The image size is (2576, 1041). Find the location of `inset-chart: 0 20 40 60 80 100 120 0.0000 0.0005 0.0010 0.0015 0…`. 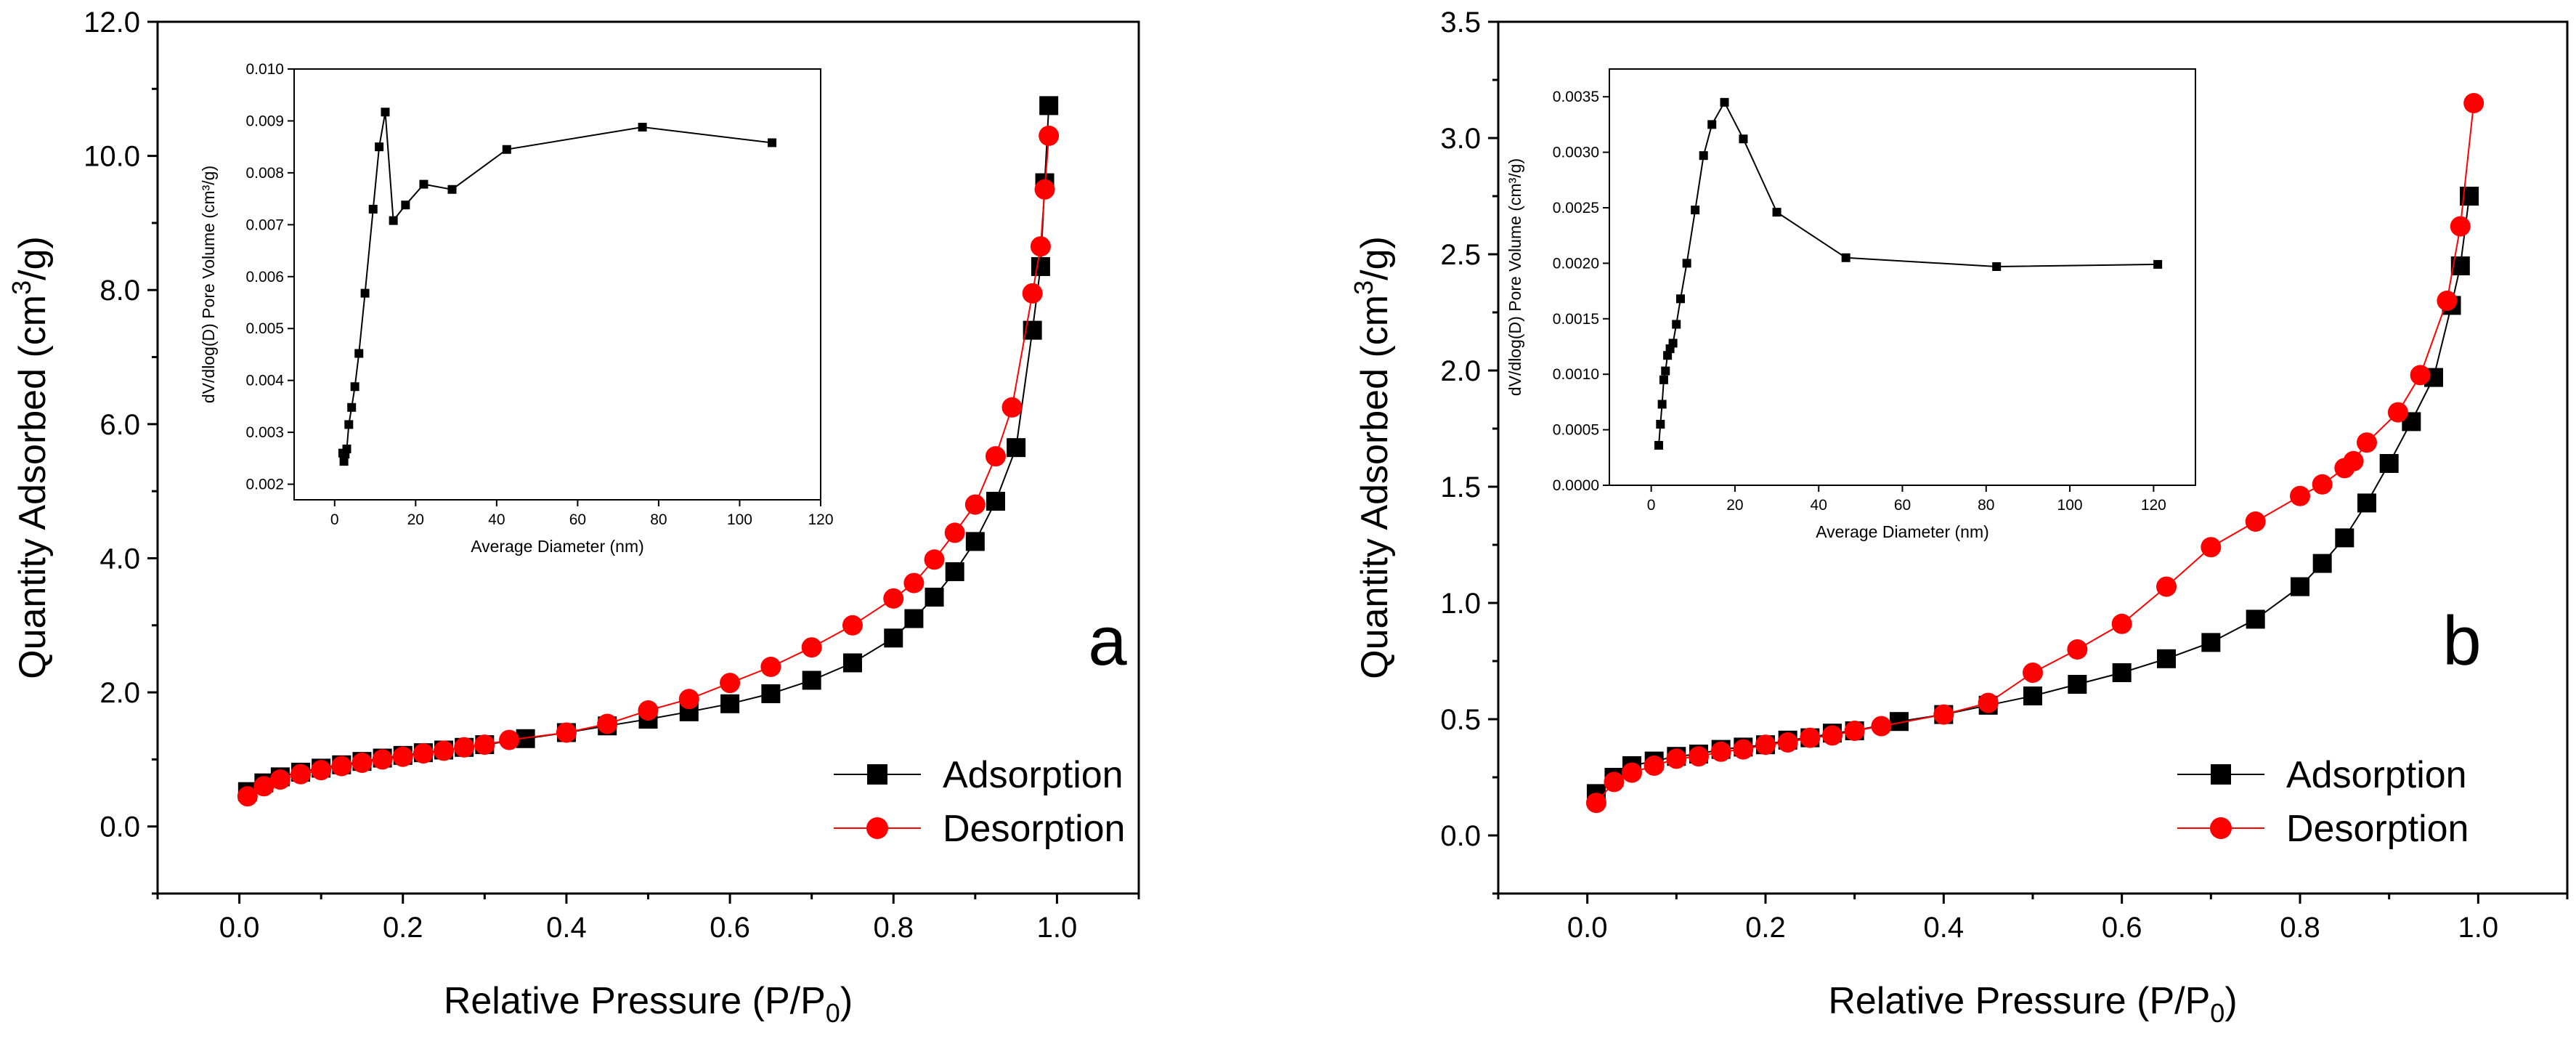

inset-chart: 0 20 40 60 80 100 120 0.0000 0.0005 0.0010 0.0015 0… is located at coordinates (1851, 304).